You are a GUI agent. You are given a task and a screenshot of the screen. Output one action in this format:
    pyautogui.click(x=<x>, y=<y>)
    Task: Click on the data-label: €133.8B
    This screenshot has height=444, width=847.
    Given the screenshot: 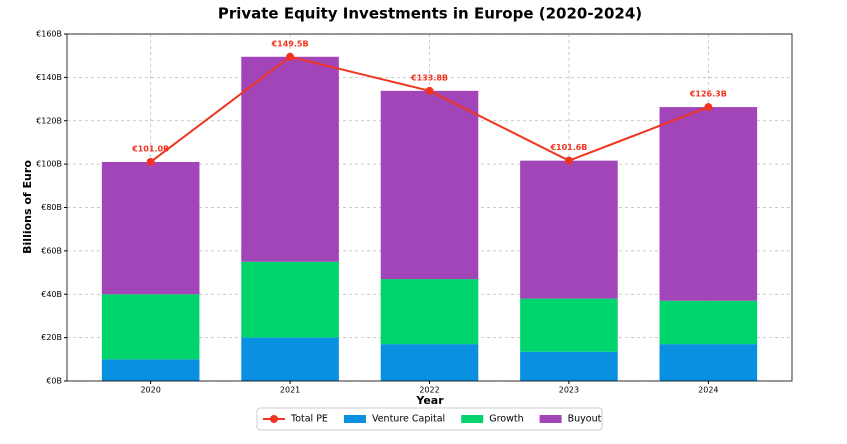 What is the action you would take?
    pyautogui.click(x=429, y=77)
    